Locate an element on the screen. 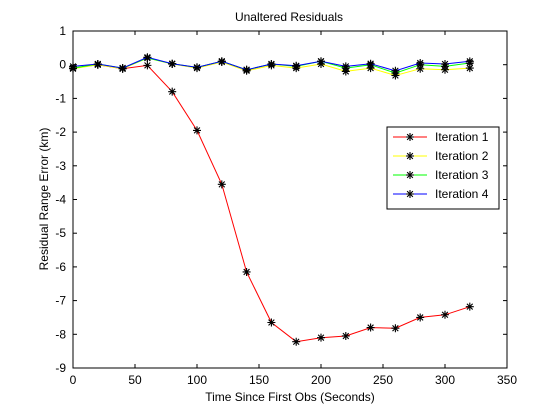 This screenshot has width=560, height=419. legend-label: Iteration 1 is located at coordinates (462, 137).